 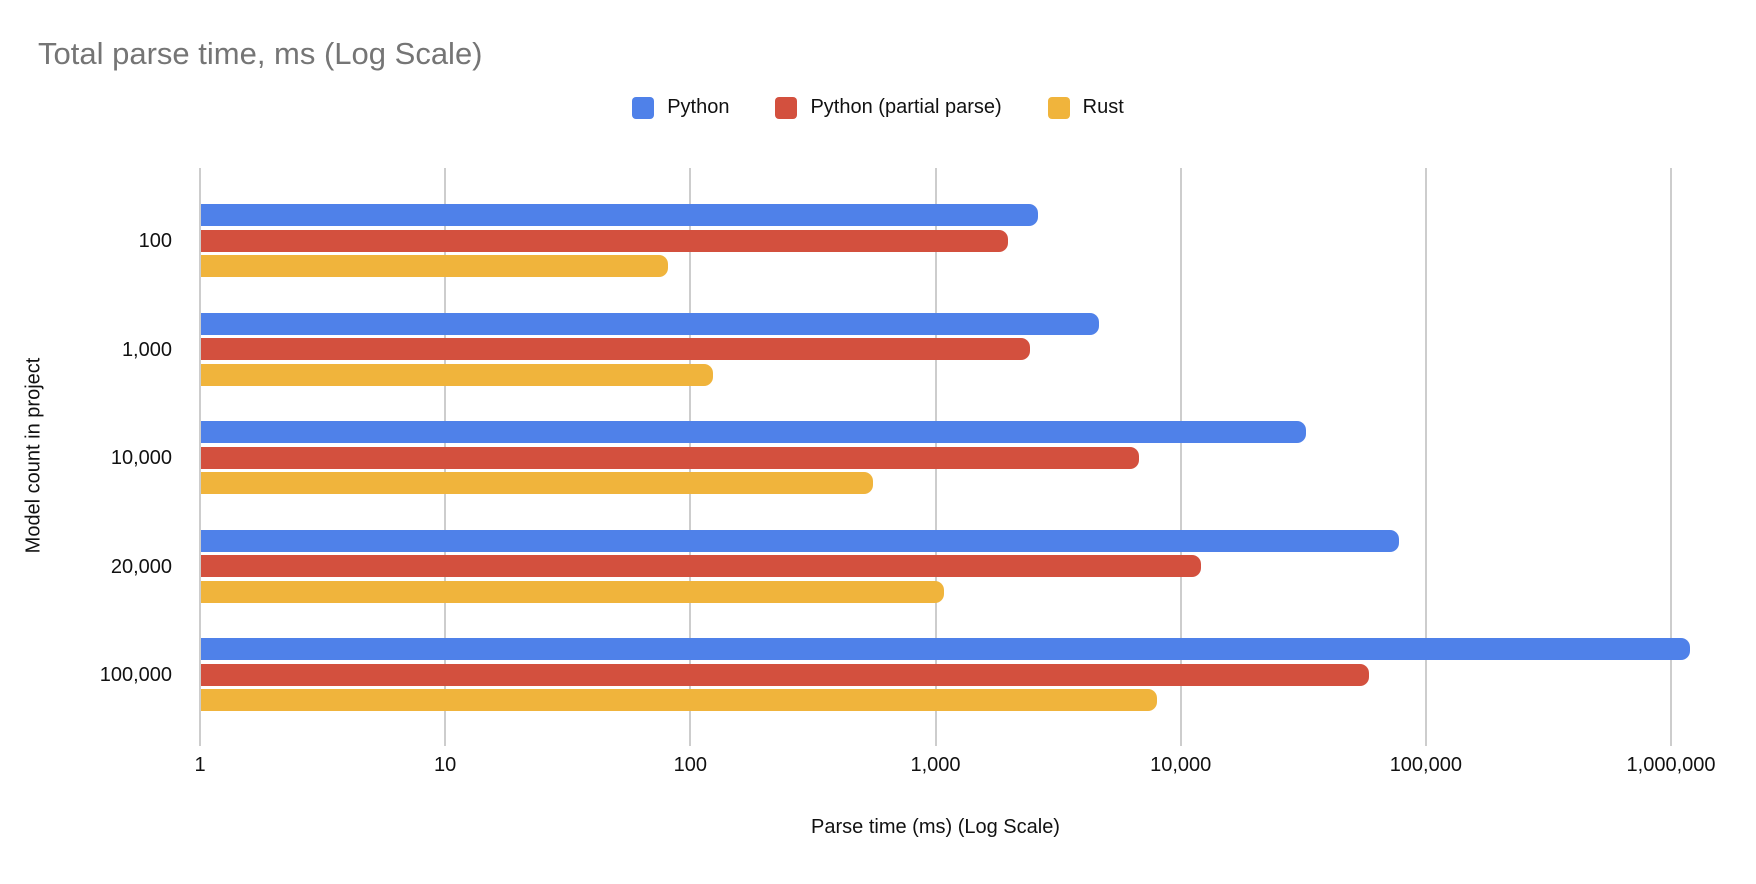 What do you see at coordinates (141, 566) in the screenshot?
I see `y-category-label-20000: 20,000` at bounding box center [141, 566].